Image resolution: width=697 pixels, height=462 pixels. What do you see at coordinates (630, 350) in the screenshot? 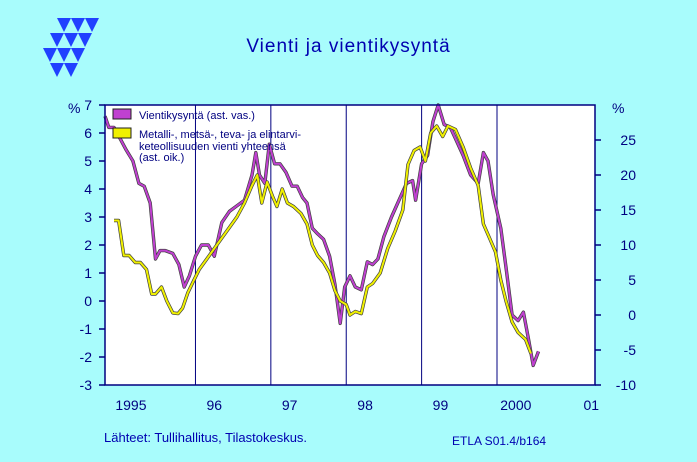
I see `right-axis-tick-label: -5` at bounding box center [630, 350].